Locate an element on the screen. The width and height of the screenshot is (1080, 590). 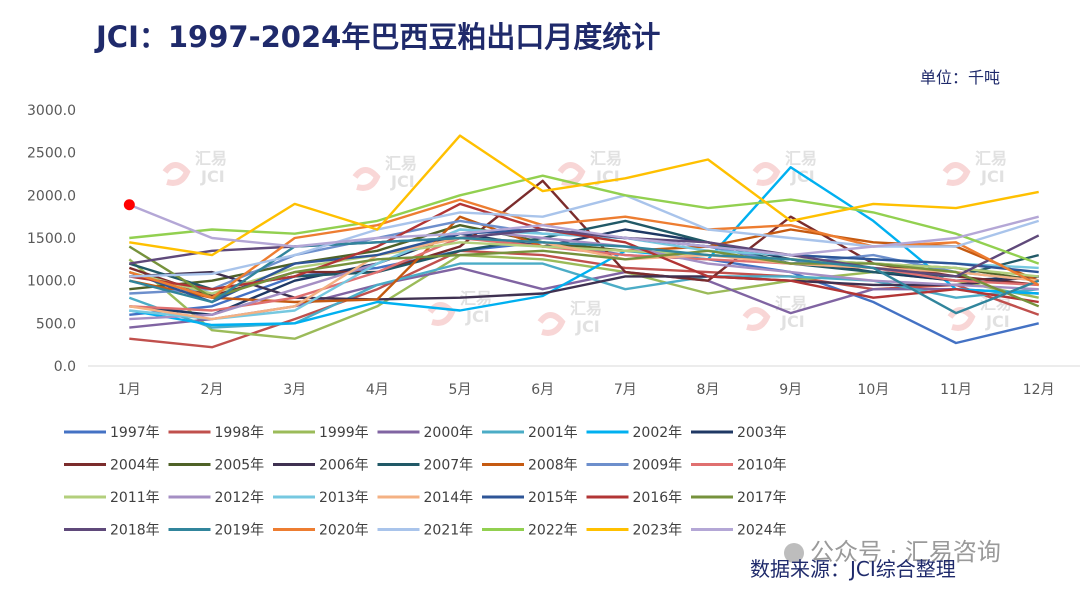
series-line-2021年 is located at coordinates (584, 236).